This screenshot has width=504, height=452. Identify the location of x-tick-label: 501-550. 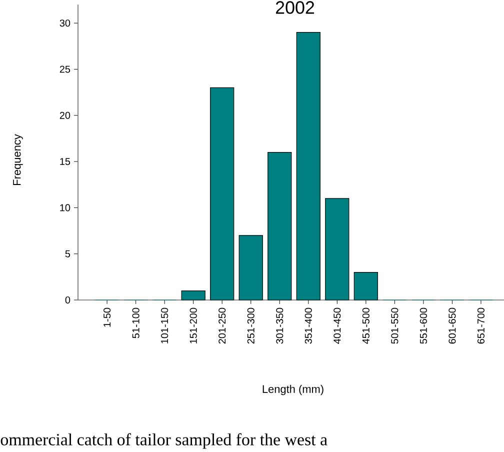
(394, 326).